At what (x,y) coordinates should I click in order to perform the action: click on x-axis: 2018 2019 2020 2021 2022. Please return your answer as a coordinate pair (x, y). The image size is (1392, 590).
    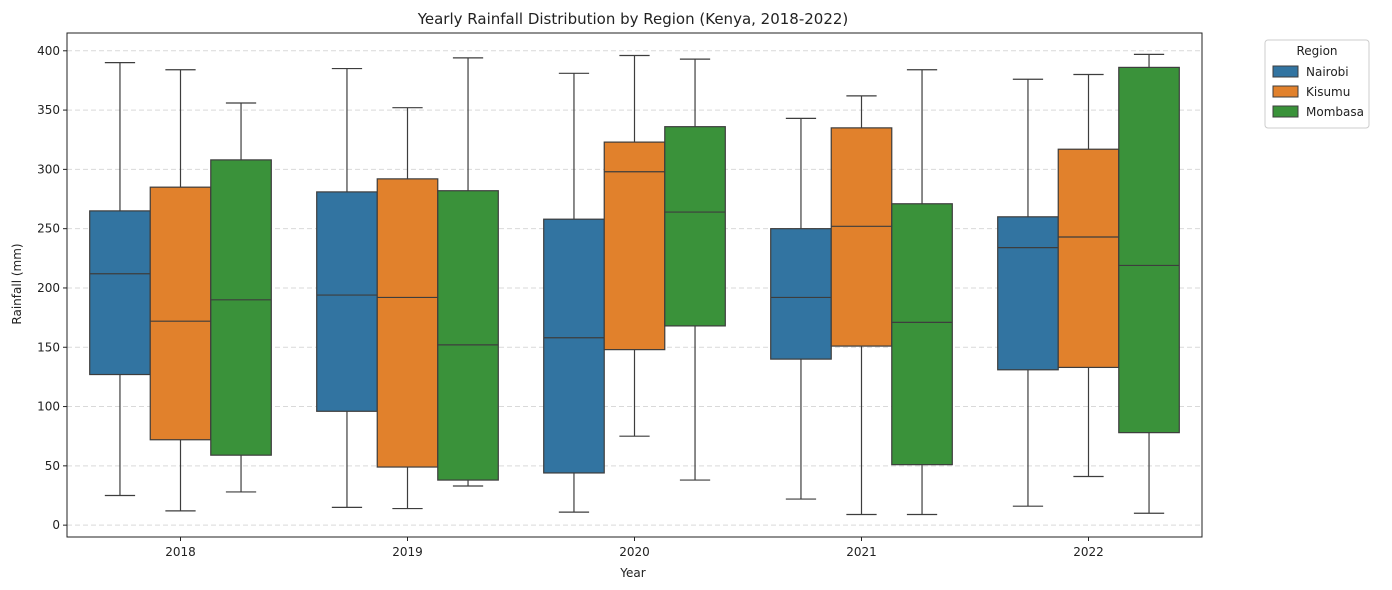
    Looking at the image, I should click on (634, 548).